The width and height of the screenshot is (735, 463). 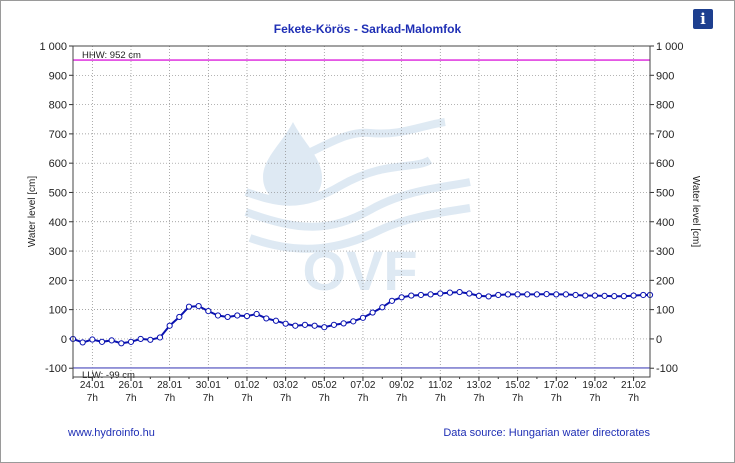 I want to click on y-tick-label-left: 200, so click(x=58, y=281).